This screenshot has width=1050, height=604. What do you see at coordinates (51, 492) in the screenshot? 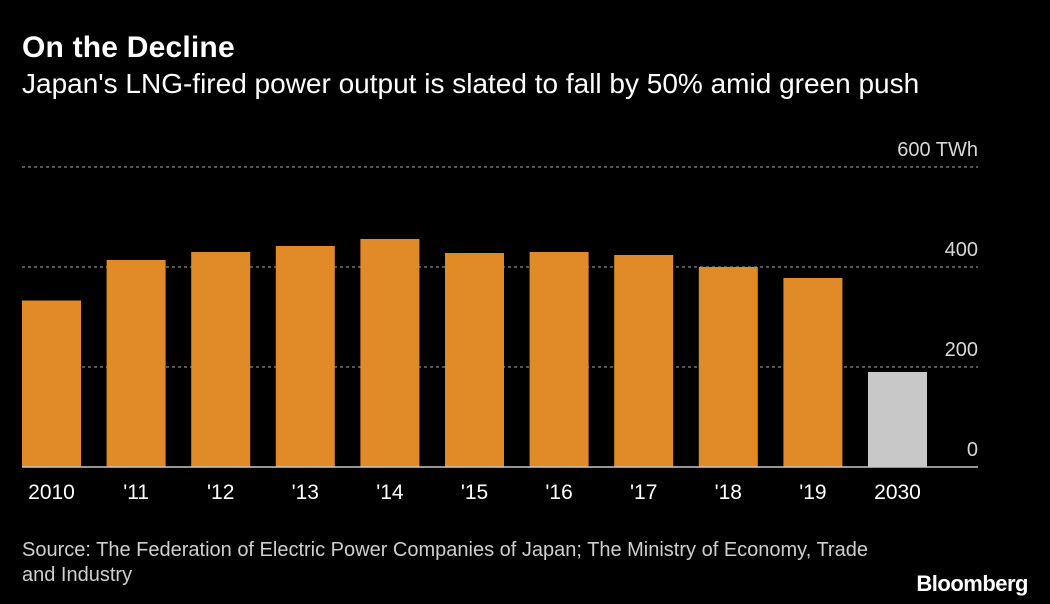
I see `x-tick-label-2010: 2010` at bounding box center [51, 492].